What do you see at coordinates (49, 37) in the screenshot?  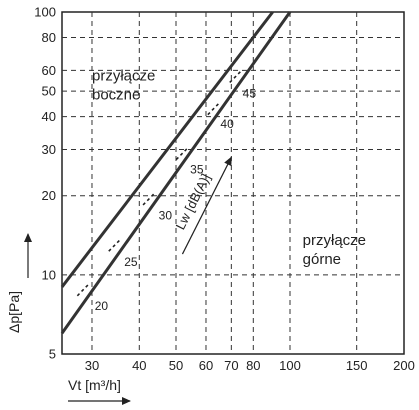 I see `y-tick-label: 80` at bounding box center [49, 37].